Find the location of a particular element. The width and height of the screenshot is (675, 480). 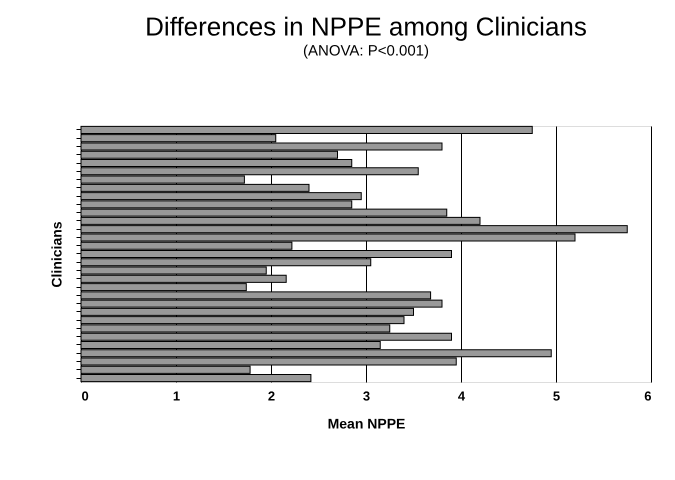

x-tick-label: 1 is located at coordinates (176, 396).